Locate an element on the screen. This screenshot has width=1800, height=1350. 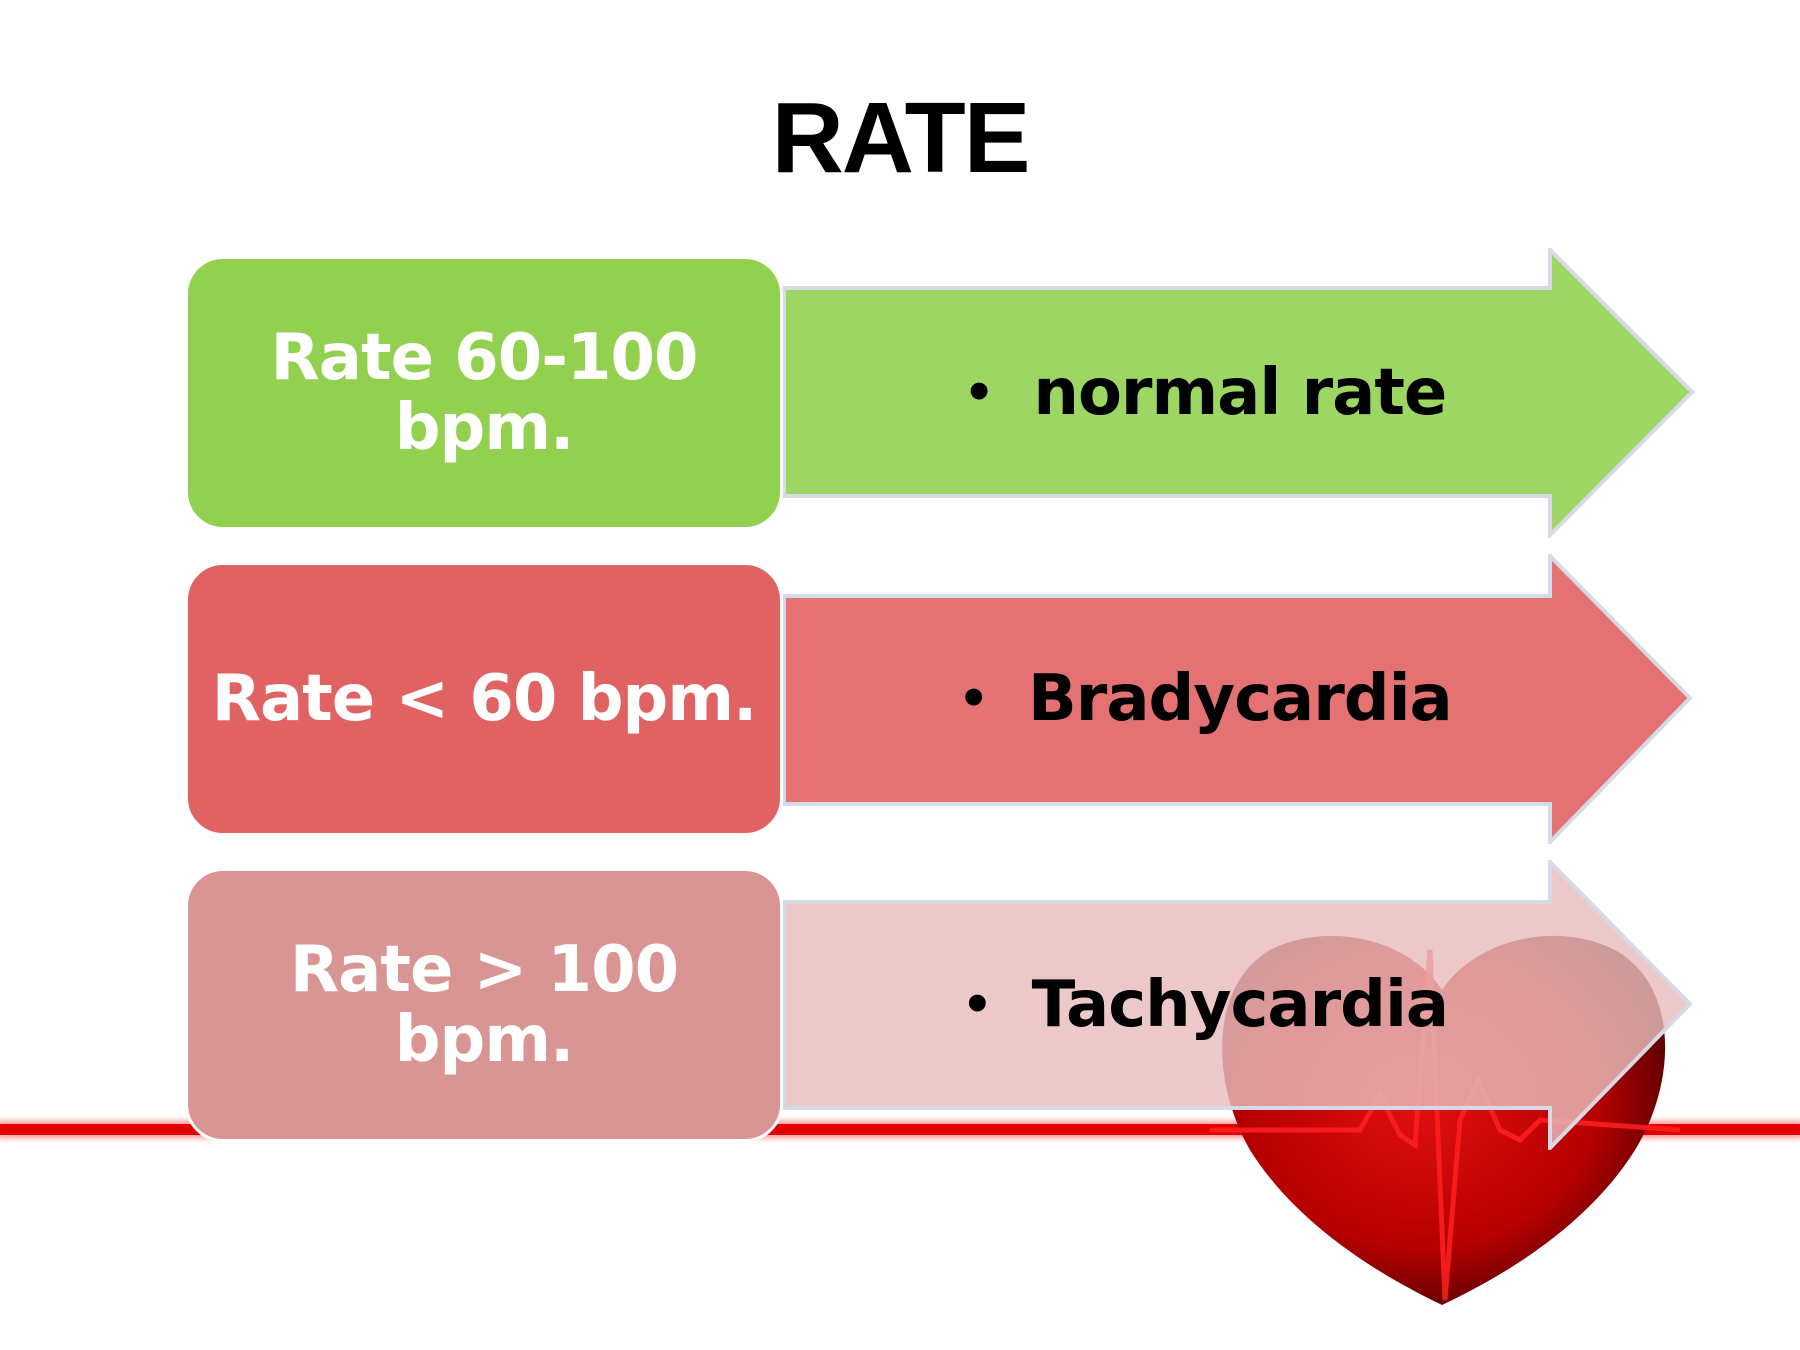
result-label: Tachycardia is located at coordinates (1240, 1005).